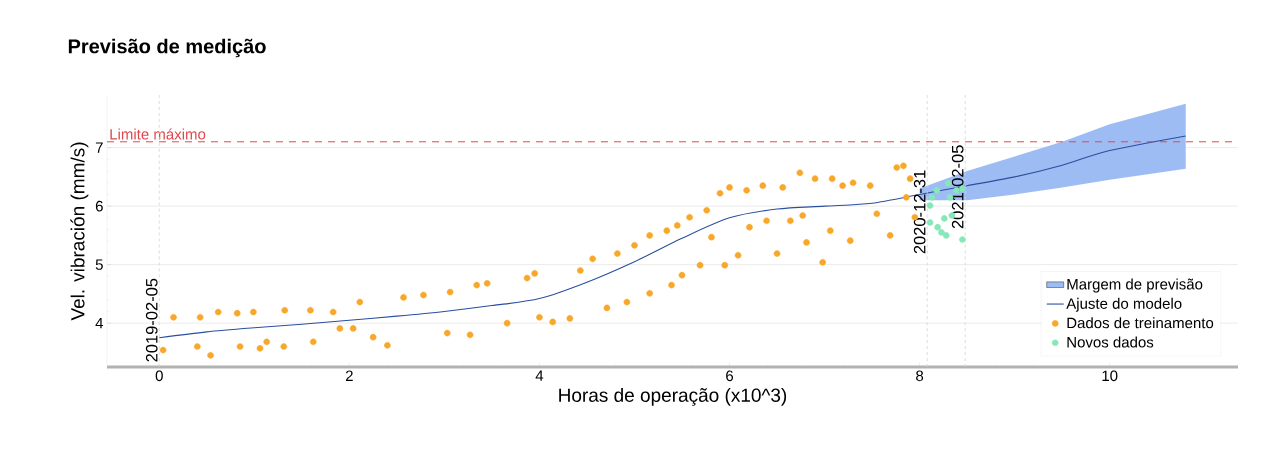 This screenshot has width=1278, height=456. I want to click on x-axis-title: Horas de operação (x10^3), so click(673, 396).